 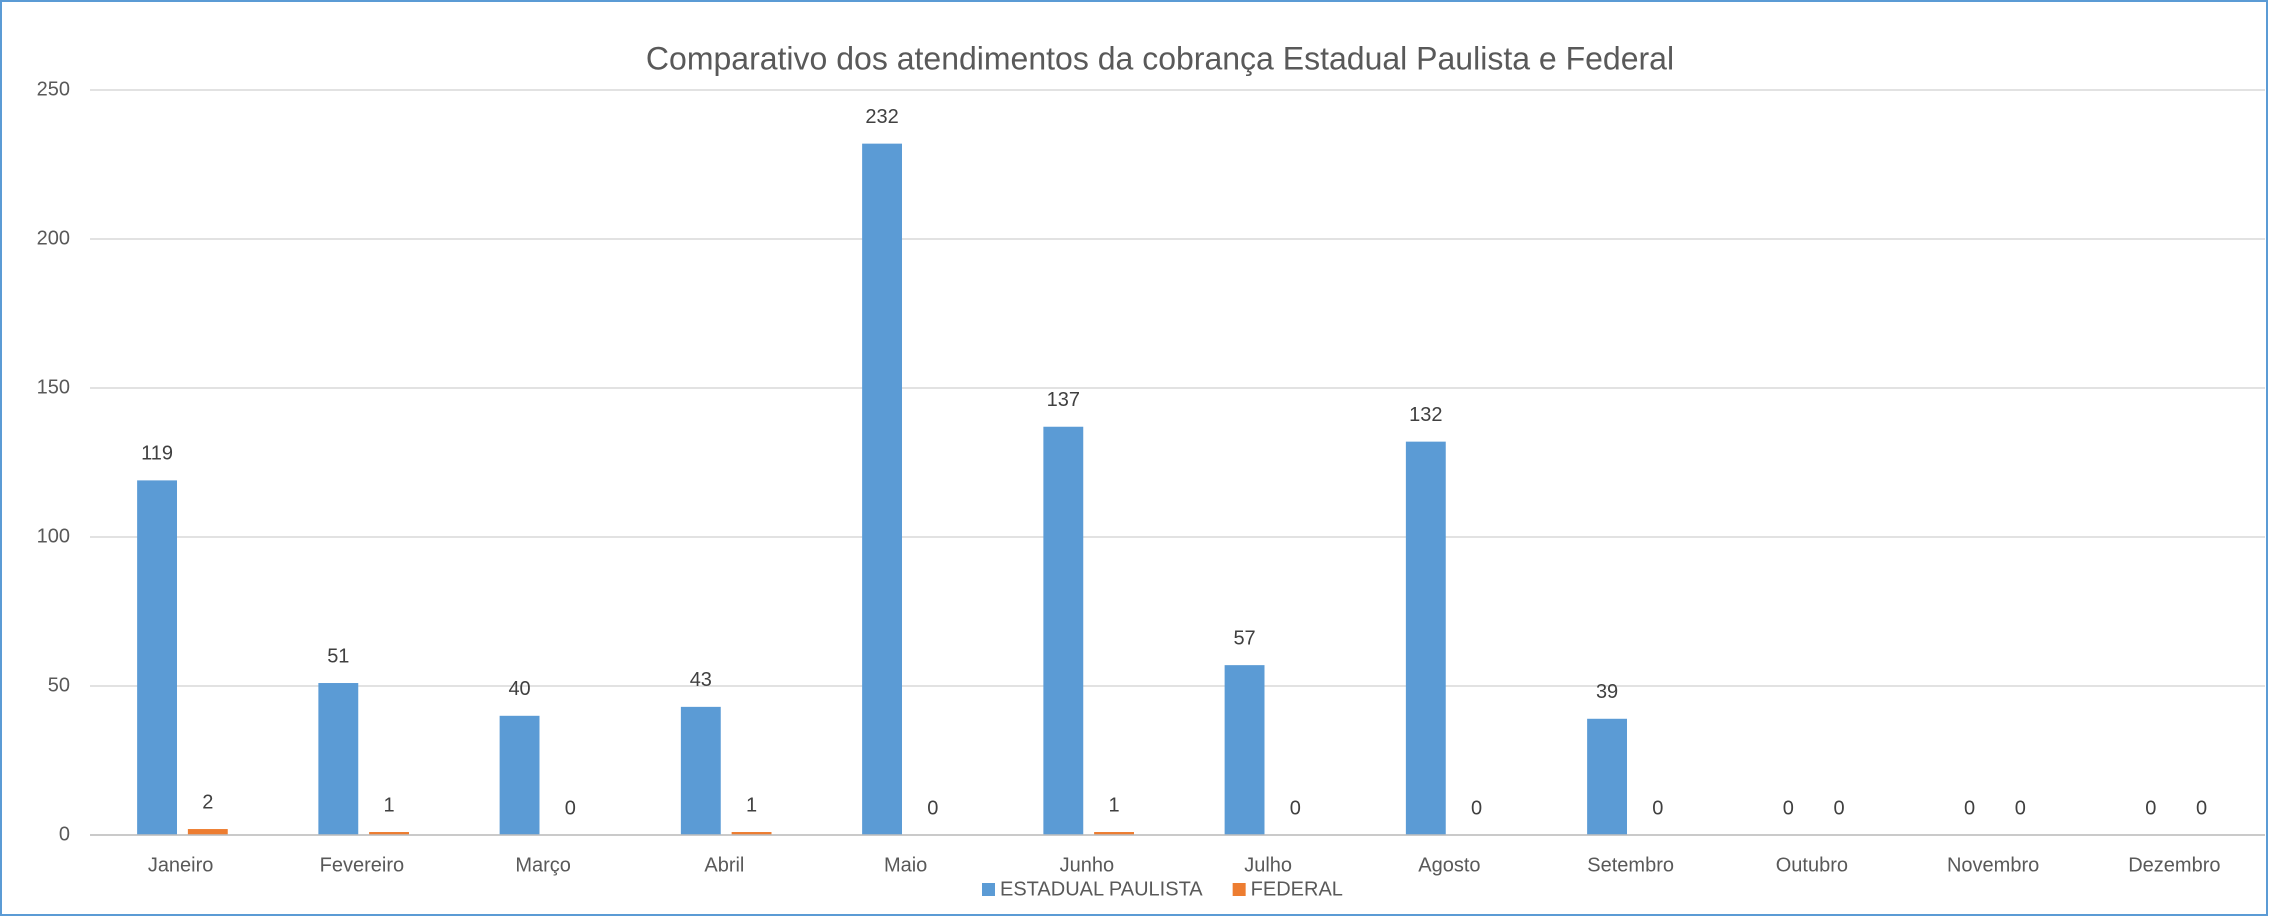 I want to click on x-tick-label: Fevereiro, so click(x=362, y=865).